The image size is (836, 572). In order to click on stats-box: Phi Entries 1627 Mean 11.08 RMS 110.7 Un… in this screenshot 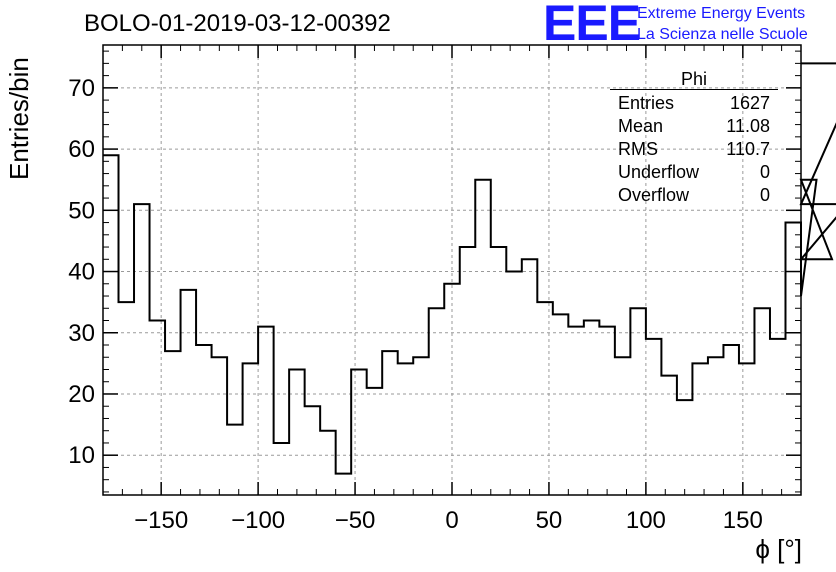, I will do `click(694, 138)`.